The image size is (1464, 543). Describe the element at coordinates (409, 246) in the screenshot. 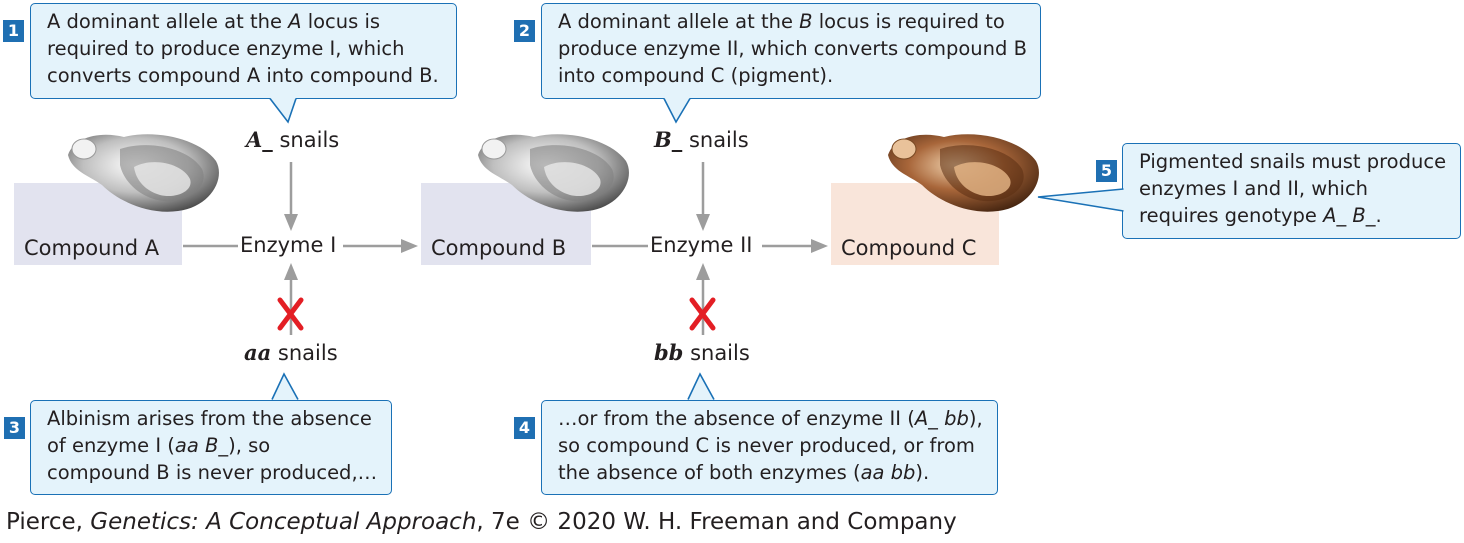

I see `arrow-enzyme1-to-b-head` at that location.